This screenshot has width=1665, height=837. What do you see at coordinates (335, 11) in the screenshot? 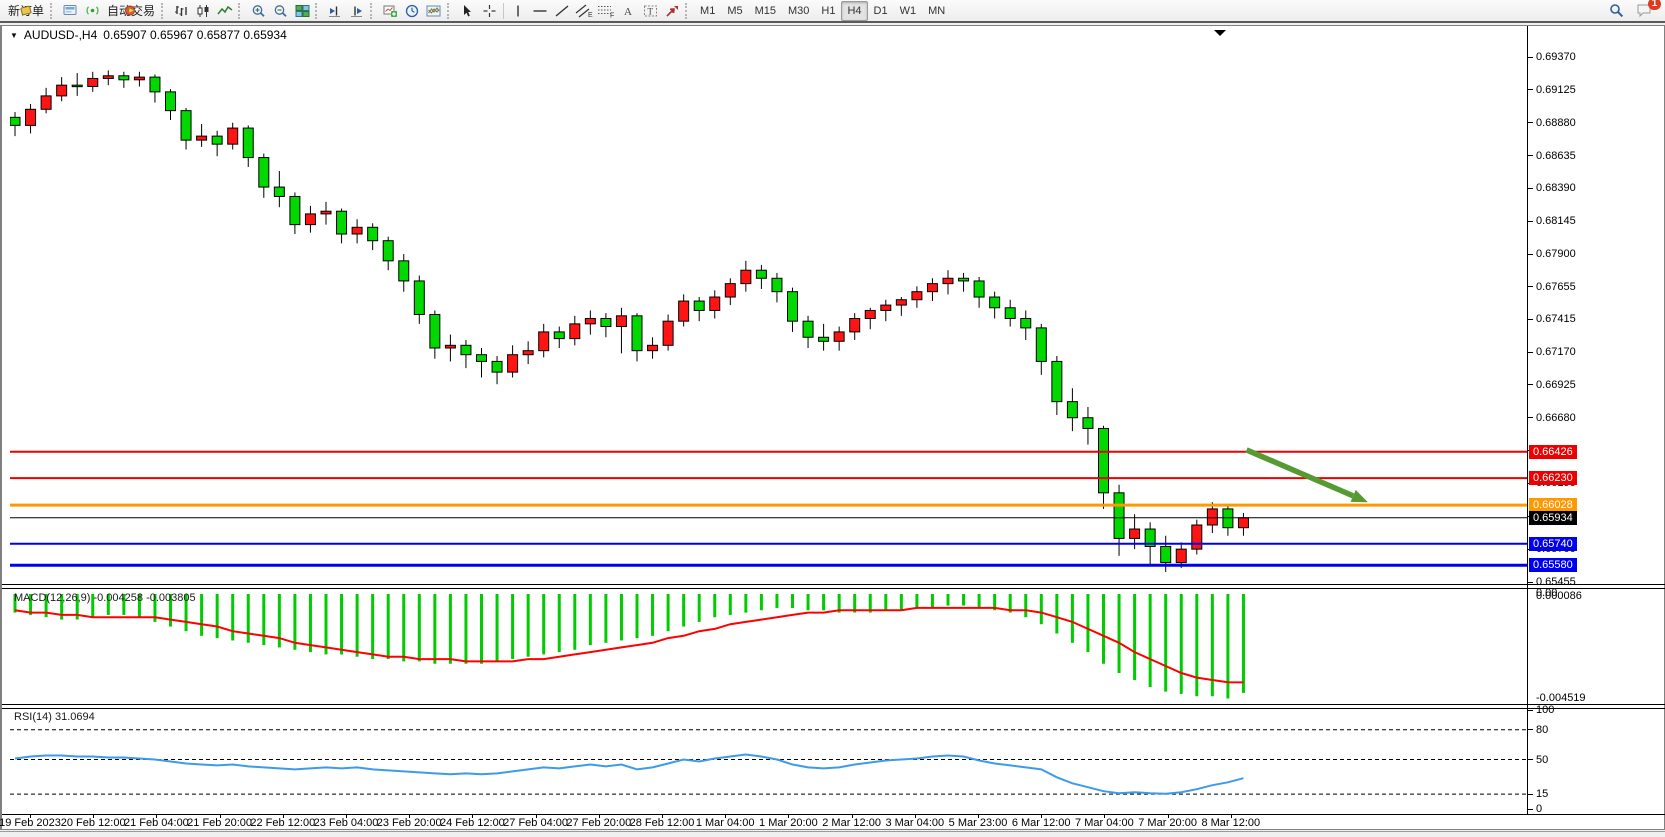
I see `chart-shift-button` at bounding box center [335, 11].